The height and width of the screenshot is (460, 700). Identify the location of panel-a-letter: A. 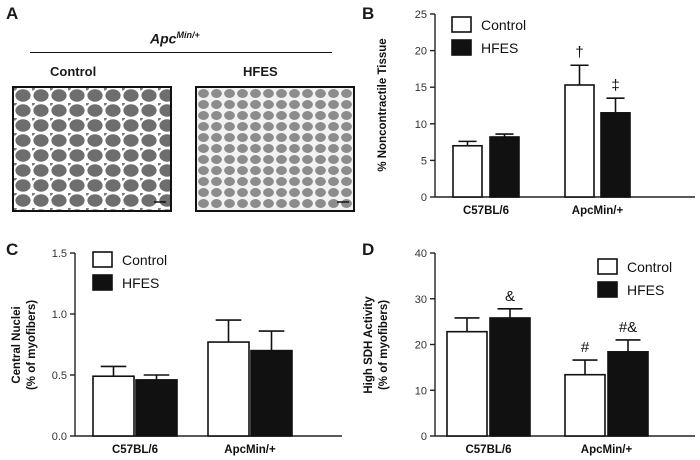
(12, 13).